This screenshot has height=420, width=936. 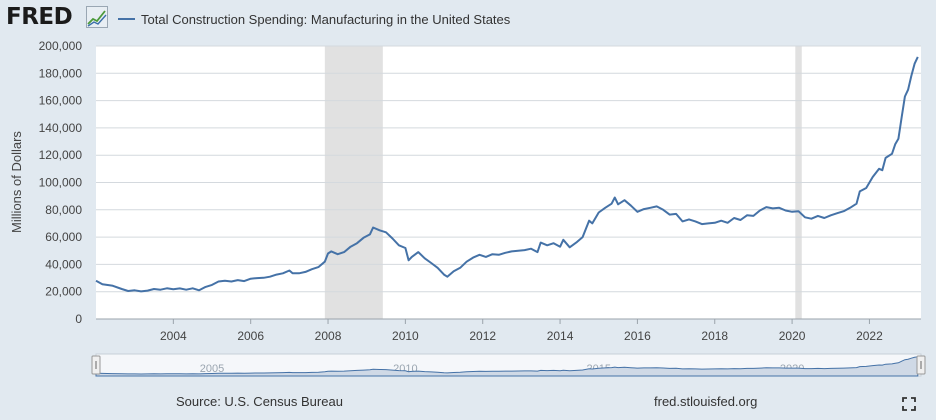 What do you see at coordinates (328, 336) in the screenshot?
I see `x-tick-label: 2008` at bounding box center [328, 336].